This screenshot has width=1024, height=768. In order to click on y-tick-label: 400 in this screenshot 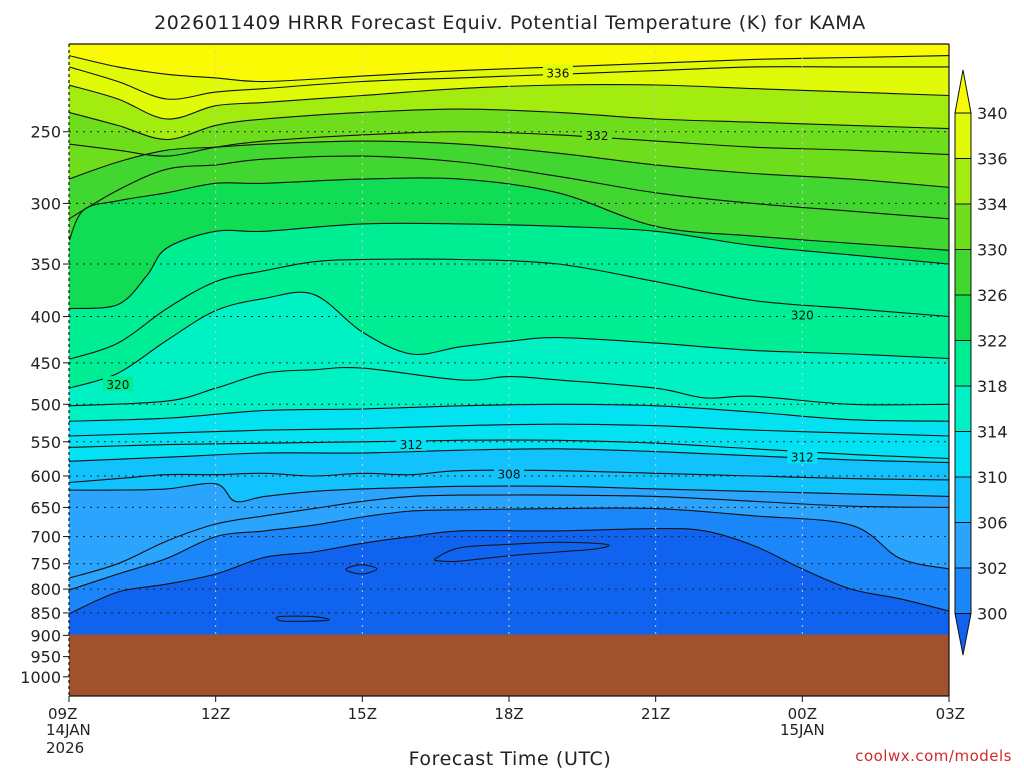, I will do `click(45, 317)`.